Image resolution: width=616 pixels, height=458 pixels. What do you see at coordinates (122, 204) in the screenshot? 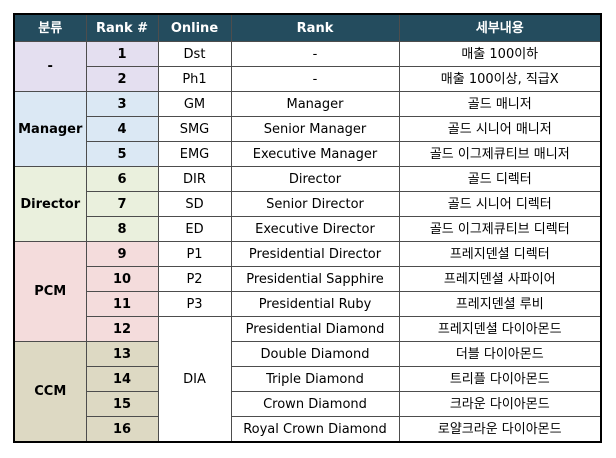
I see `rank-number-cell: 7` at bounding box center [122, 204].